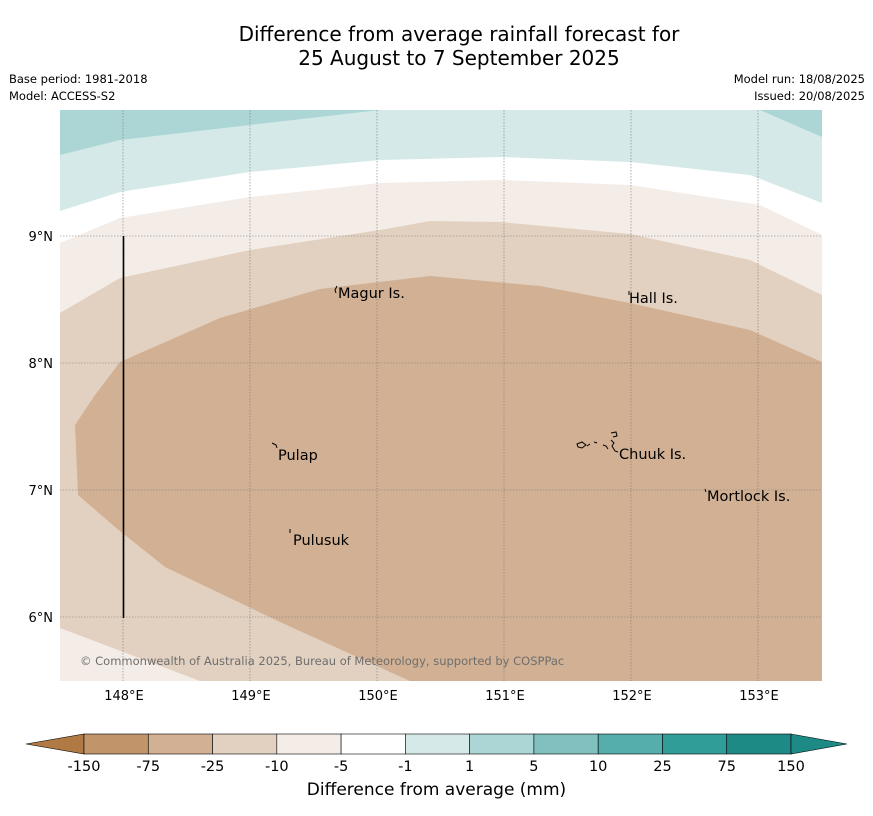 The image size is (873, 816). What do you see at coordinates (41, 428) in the screenshot?
I see `latitude-labels: 9°N 8°N 7°N 6°N` at bounding box center [41, 428].